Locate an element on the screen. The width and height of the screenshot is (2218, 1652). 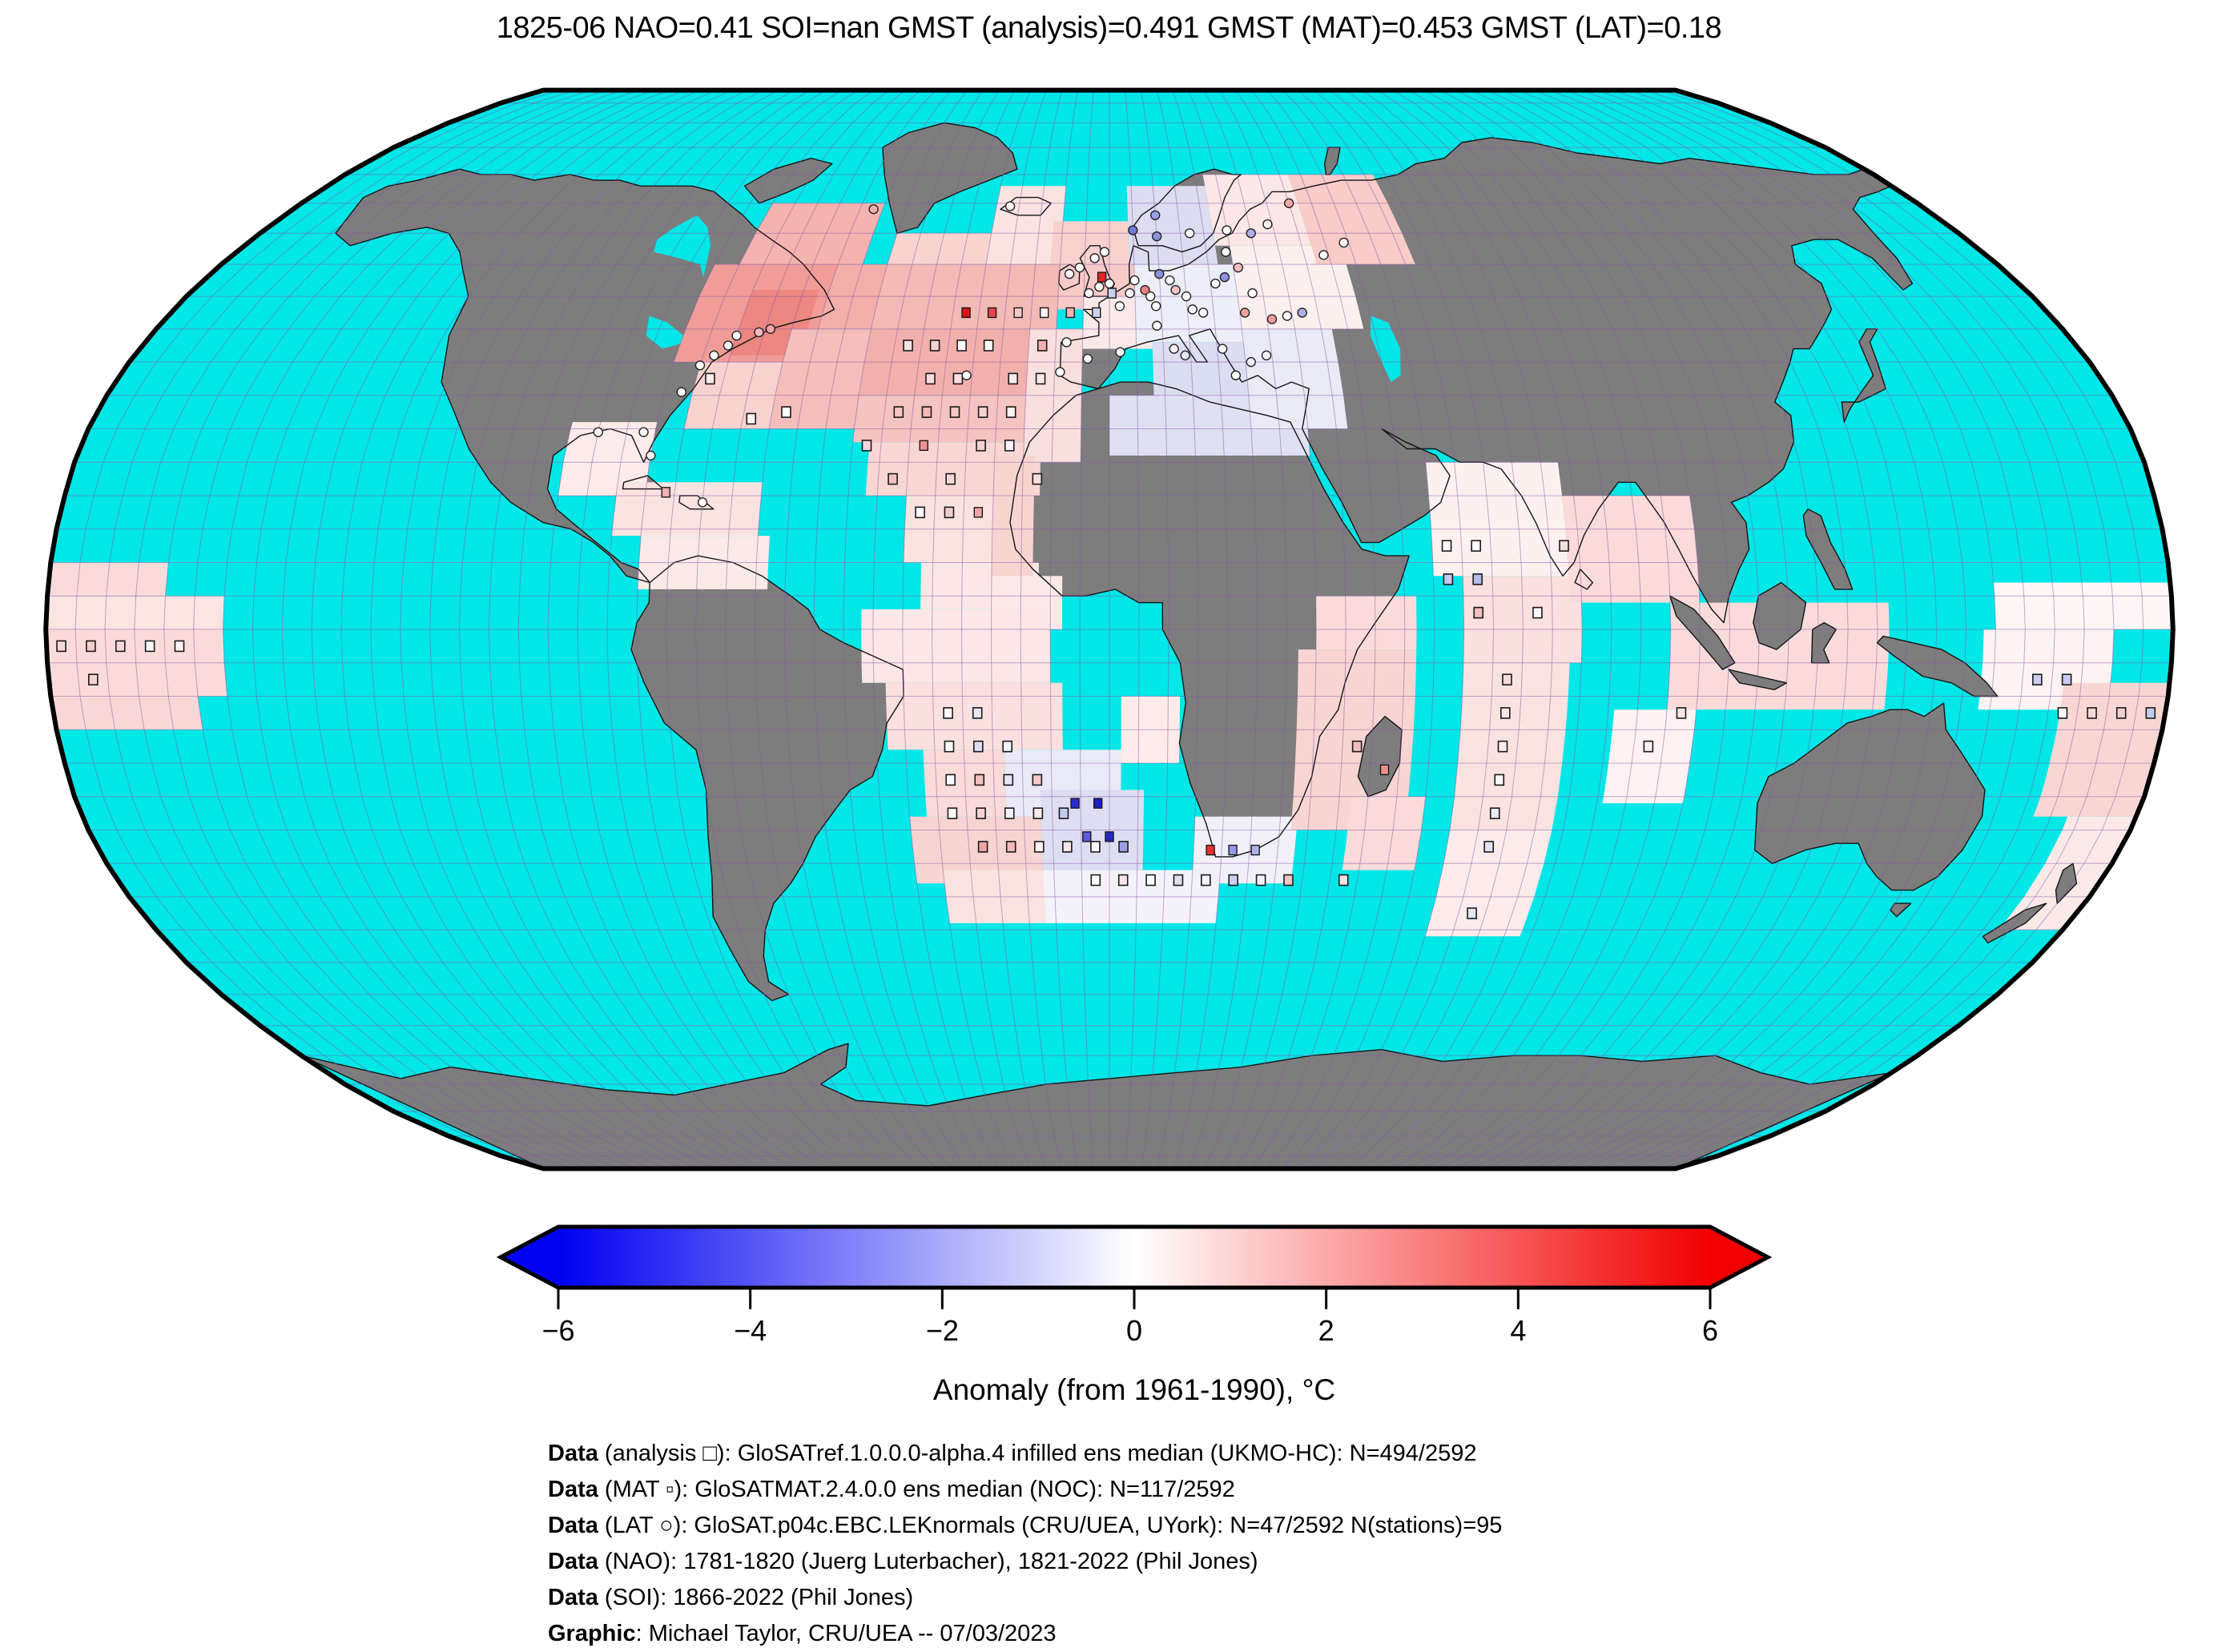
colorbar-left-arrow is located at coordinates (529, 1257).